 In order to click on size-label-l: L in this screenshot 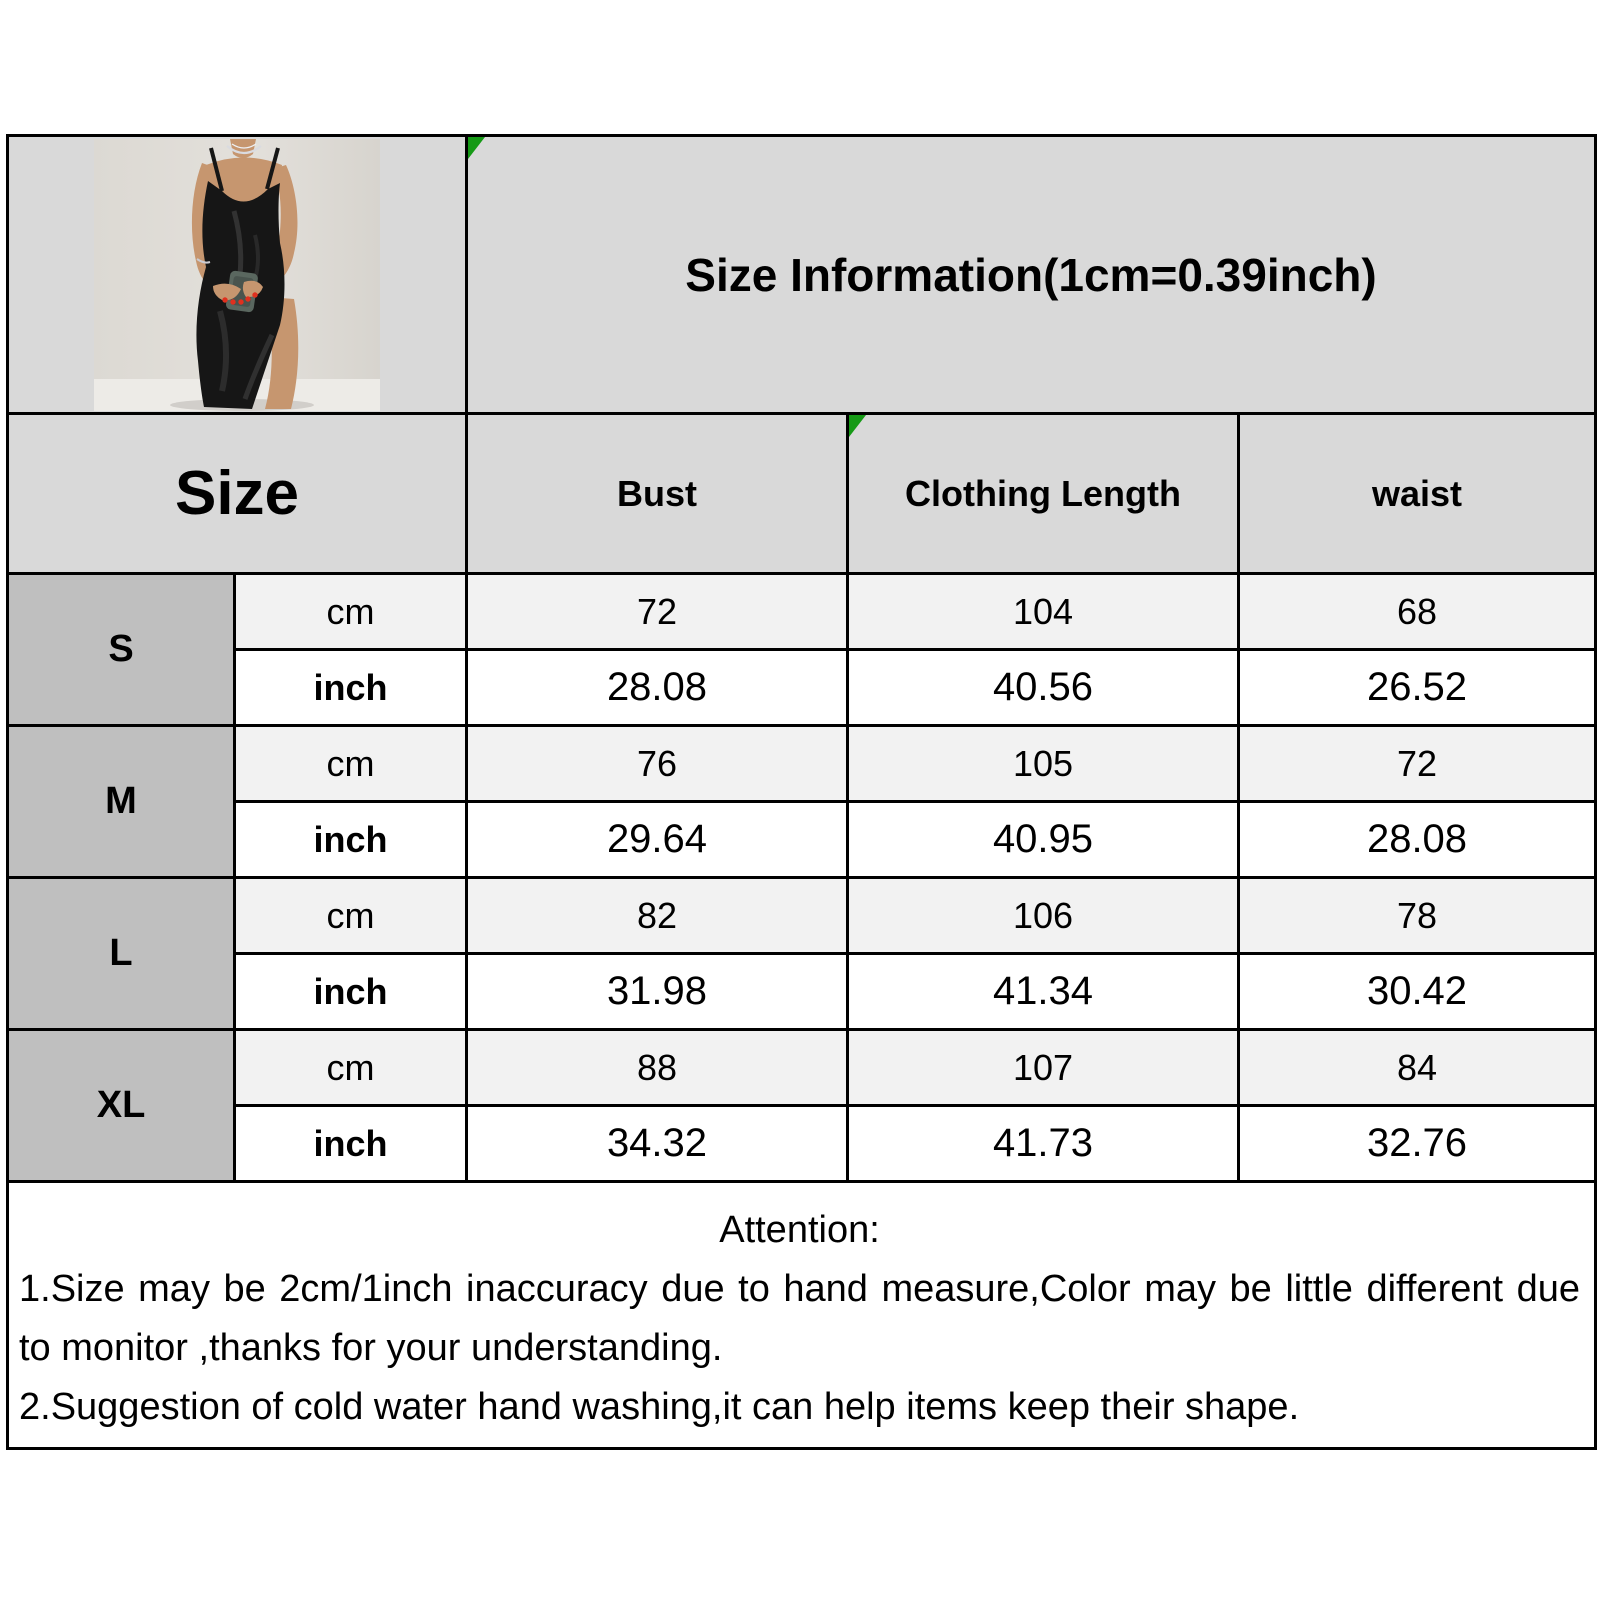, I will do `click(121, 953)`.